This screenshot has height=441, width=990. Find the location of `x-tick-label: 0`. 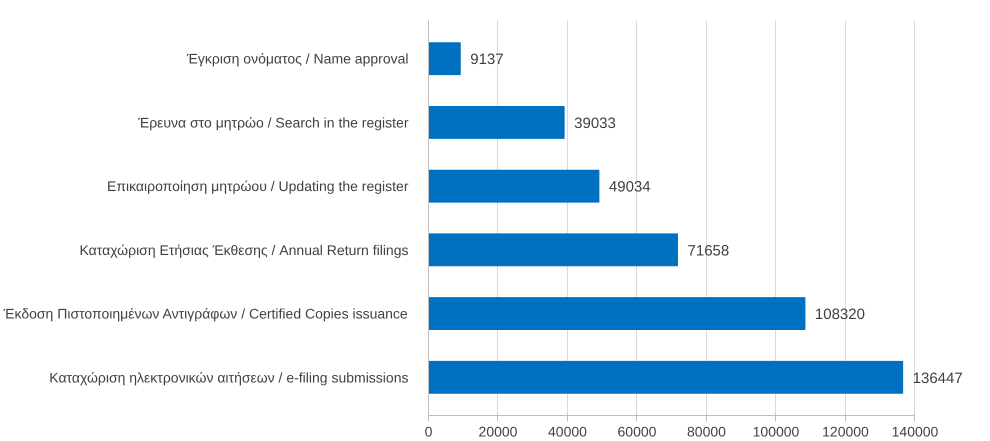

x-tick-label: 0 is located at coordinates (428, 432).